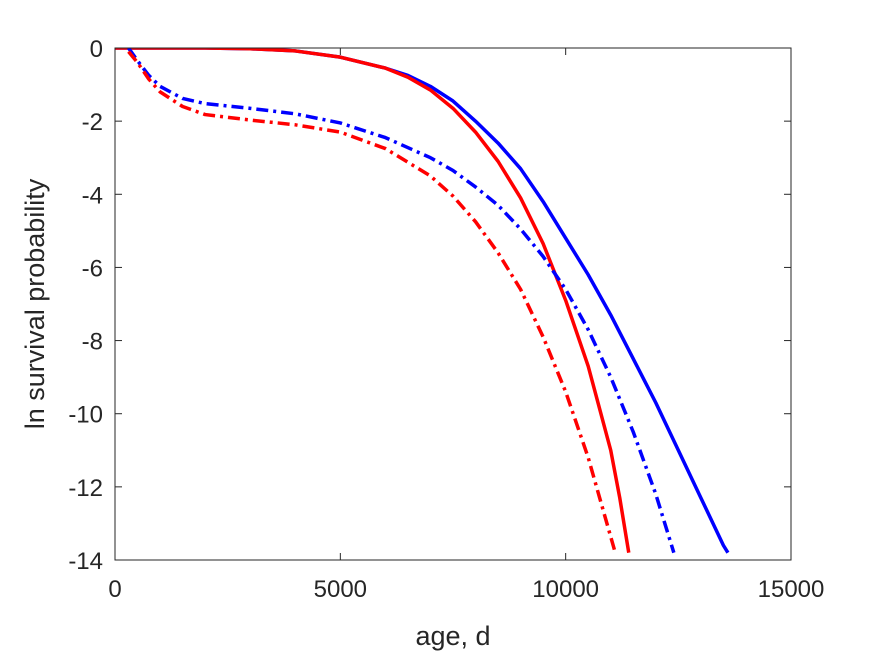 The width and height of the screenshot is (875, 656). What do you see at coordinates (92, 122) in the screenshot?
I see `y-tick-label: -2` at bounding box center [92, 122].